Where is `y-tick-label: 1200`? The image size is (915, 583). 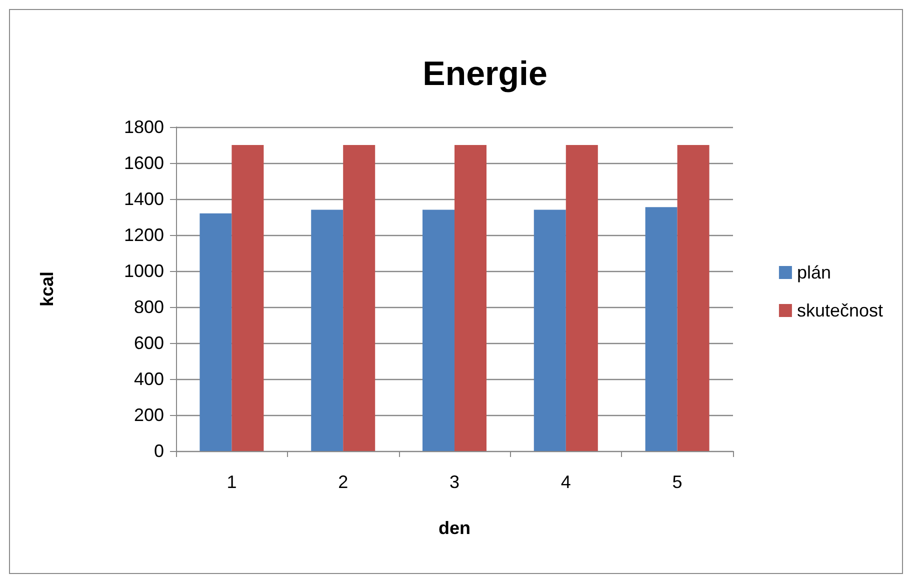 y-tick-label: 1200 is located at coordinates (144, 235).